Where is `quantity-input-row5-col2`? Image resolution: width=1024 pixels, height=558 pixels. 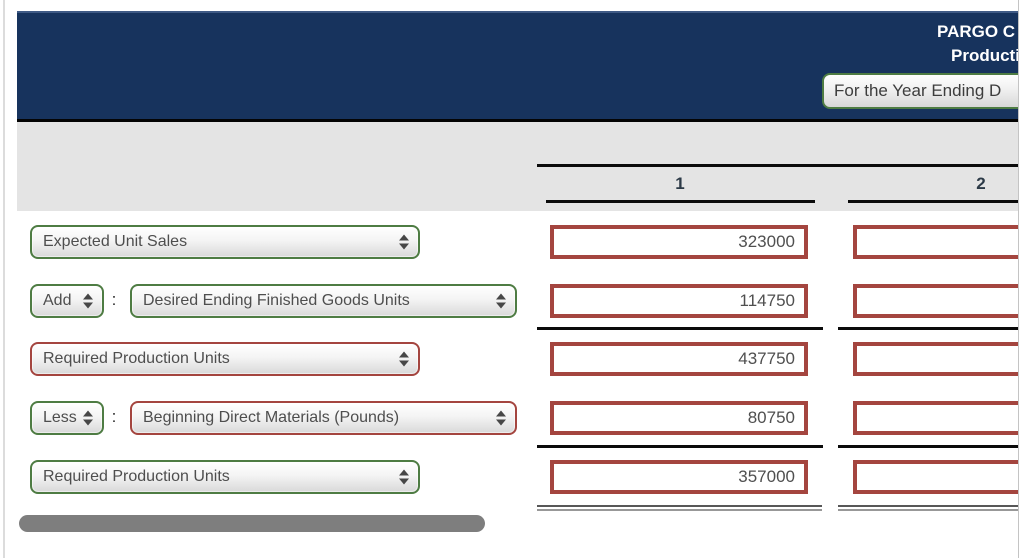 quantity-input-row5-col2 is located at coordinates (938, 477).